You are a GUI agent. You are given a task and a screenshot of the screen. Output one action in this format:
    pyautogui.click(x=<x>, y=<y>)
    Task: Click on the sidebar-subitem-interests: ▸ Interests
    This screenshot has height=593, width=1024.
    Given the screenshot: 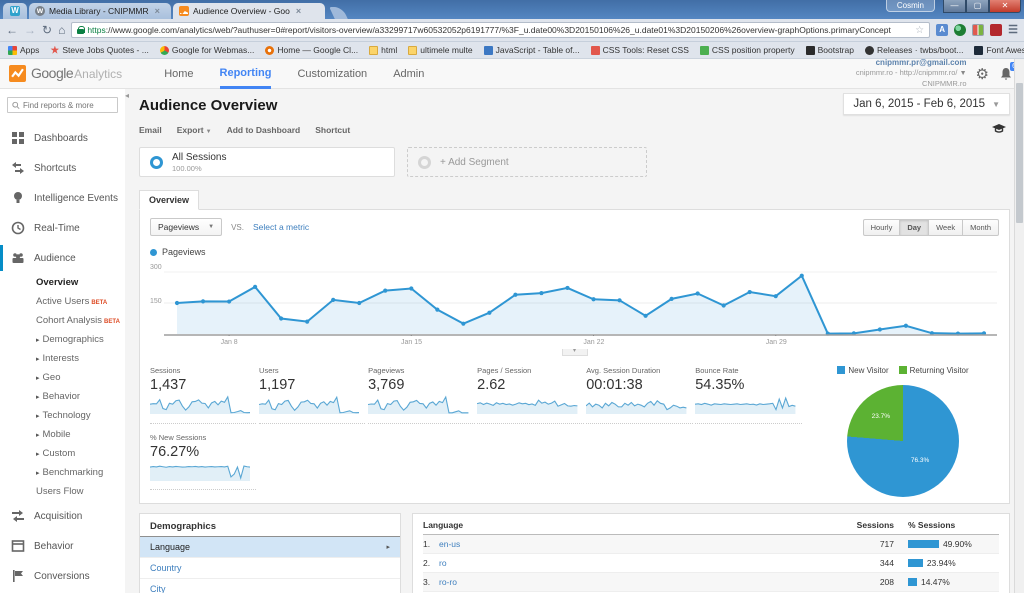 What is the action you would take?
    pyautogui.click(x=62, y=358)
    